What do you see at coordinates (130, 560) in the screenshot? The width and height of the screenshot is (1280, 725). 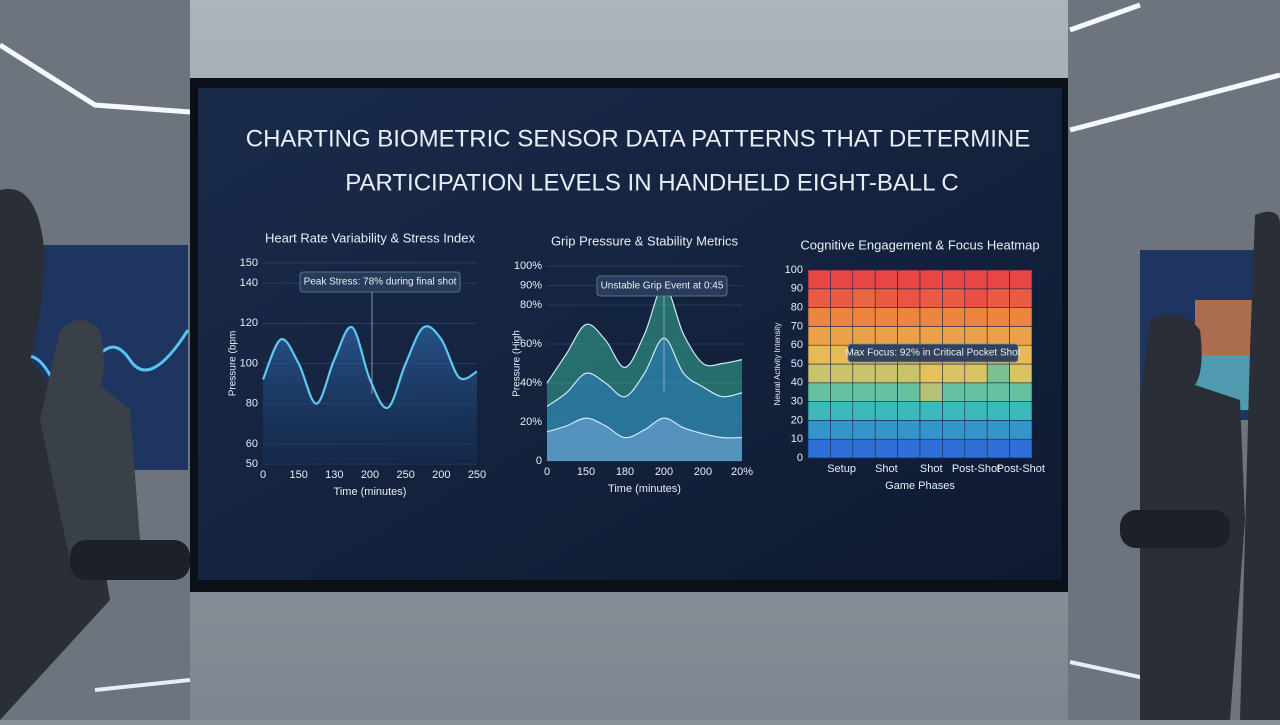 I see `controller` at bounding box center [130, 560].